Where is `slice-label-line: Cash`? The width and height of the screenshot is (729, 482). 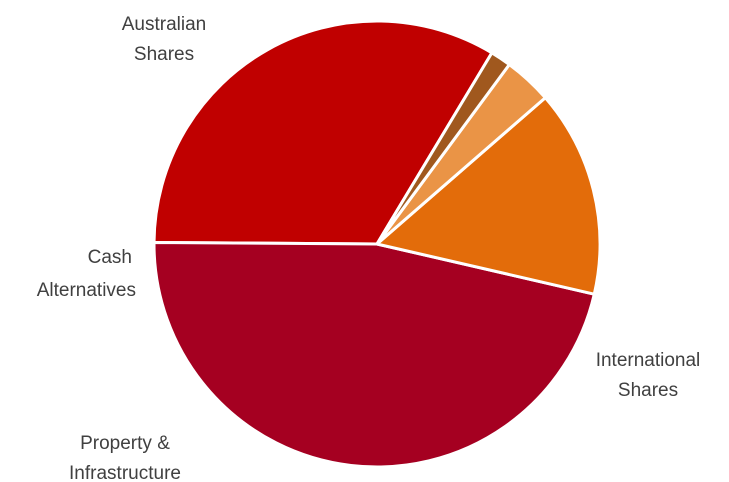
slice-label-line: Cash is located at coordinates (110, 257).